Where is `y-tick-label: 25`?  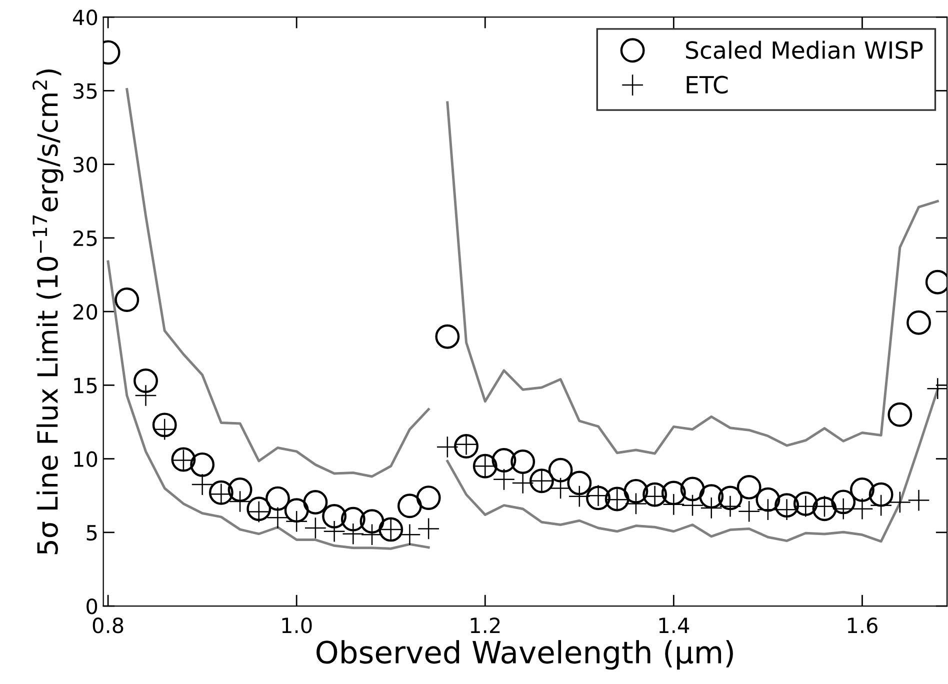
y-tick-label: 25 is located at coordinates (85, 238).